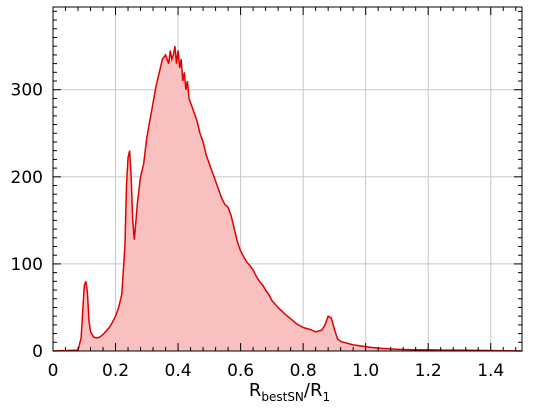 Image resolution: width=535 pixels, height=408 pixels. I want to click on x-tick-label-2: 0.4, so click(178, 371).